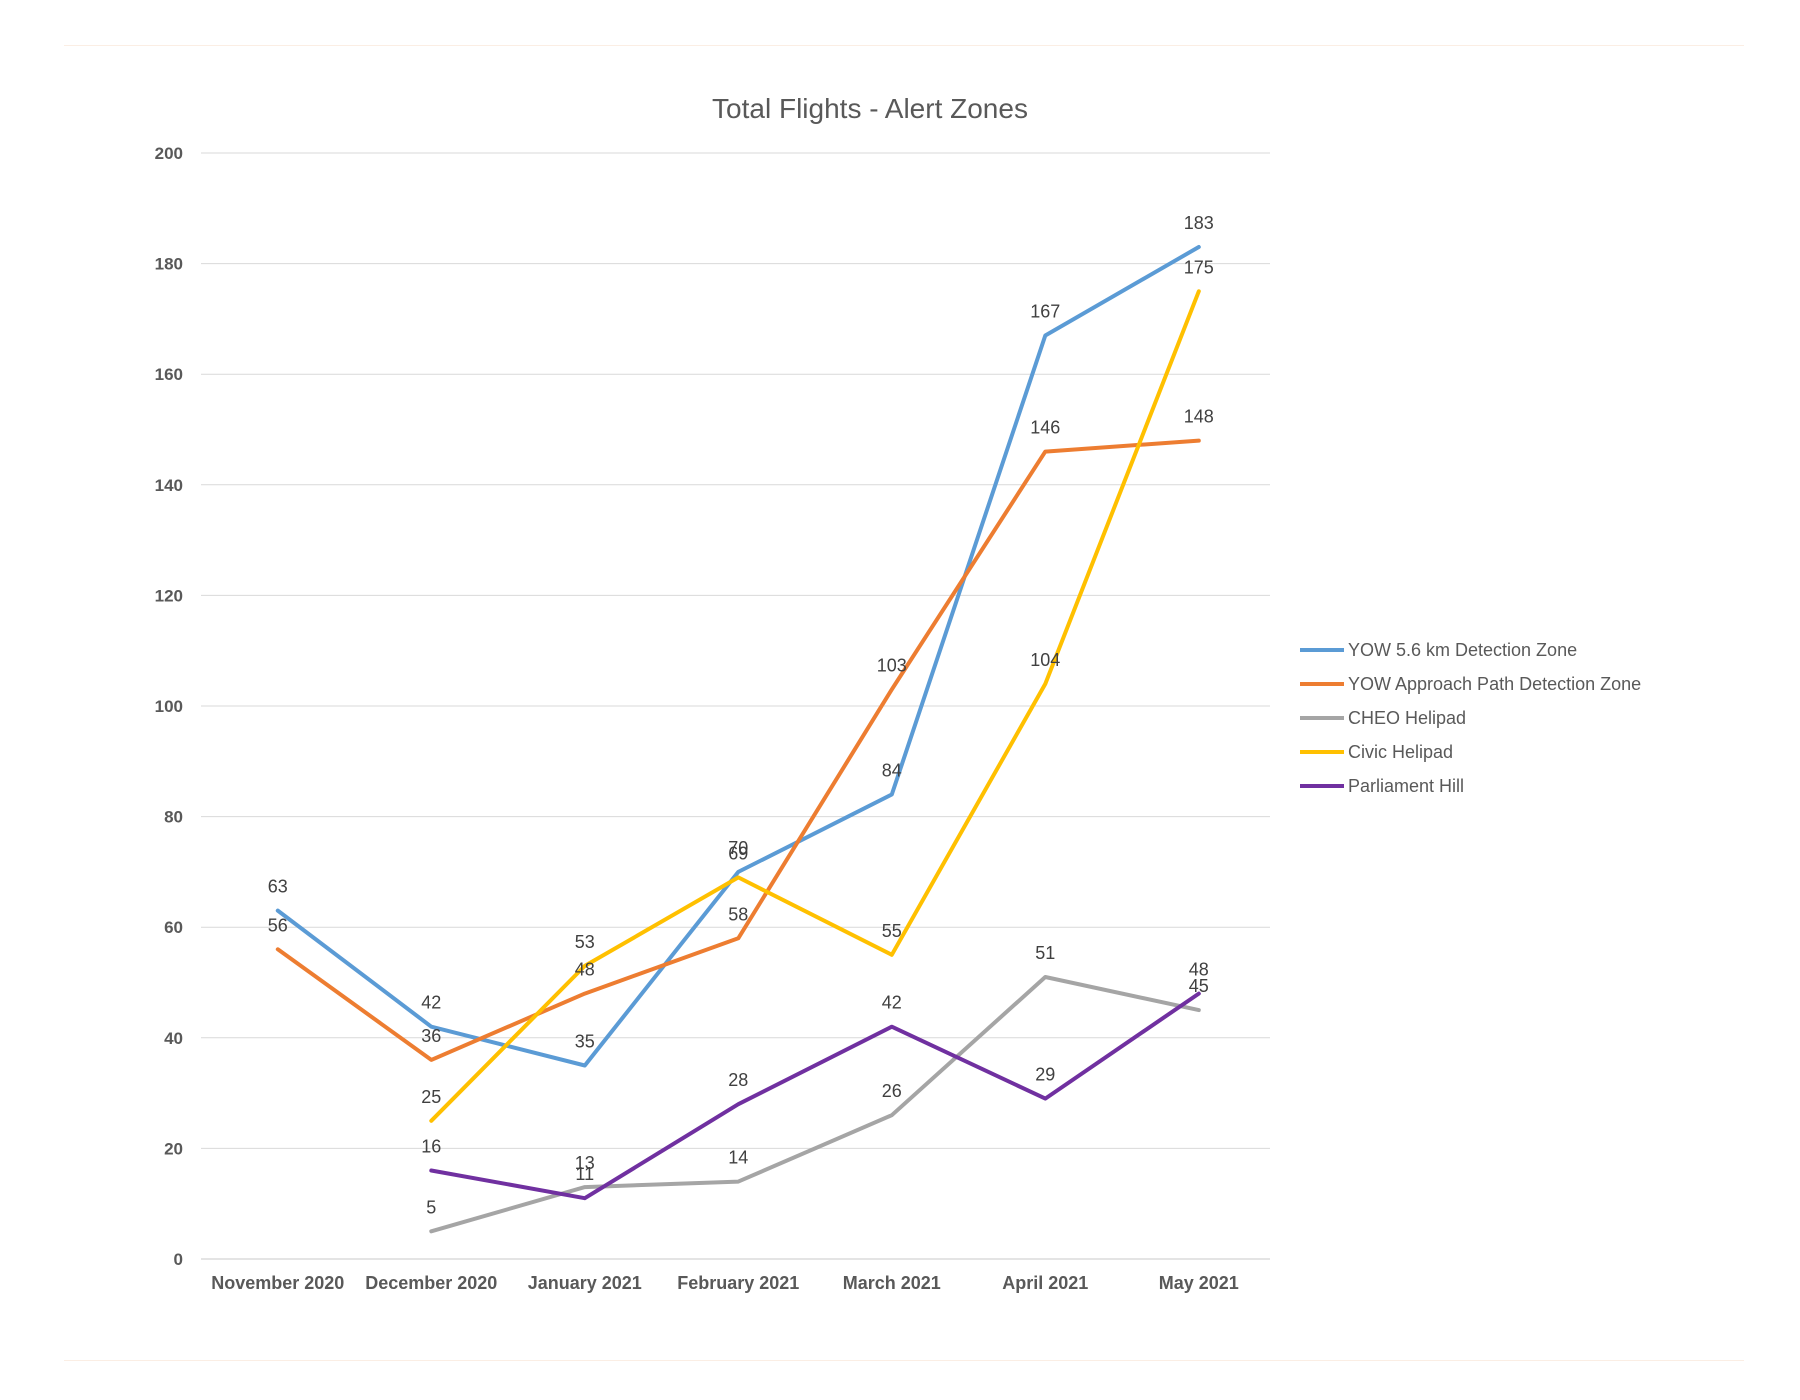 This screenshot has width=1800, height=1400. I want to click on y-tick-label: 160, so click(169, 374).